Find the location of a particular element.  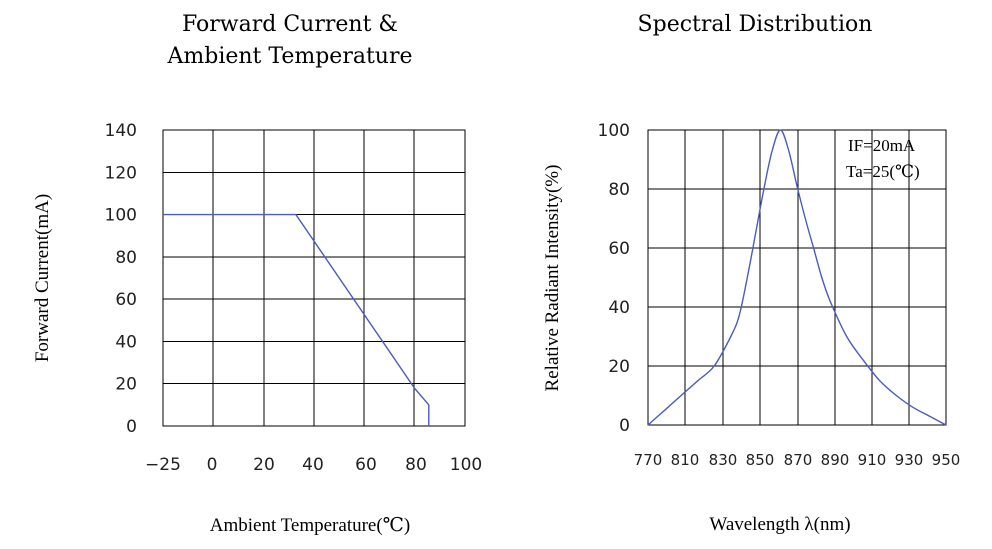

chart-1-y-tick-label: 120 is located at coordinates (121, 173).